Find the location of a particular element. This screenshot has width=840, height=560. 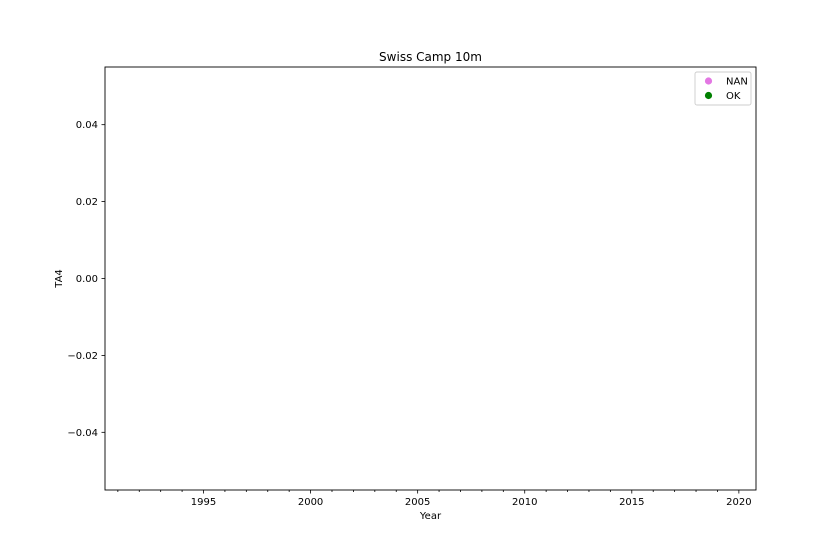

legend-label-nan: NAN is located at coordinates (737, 82).